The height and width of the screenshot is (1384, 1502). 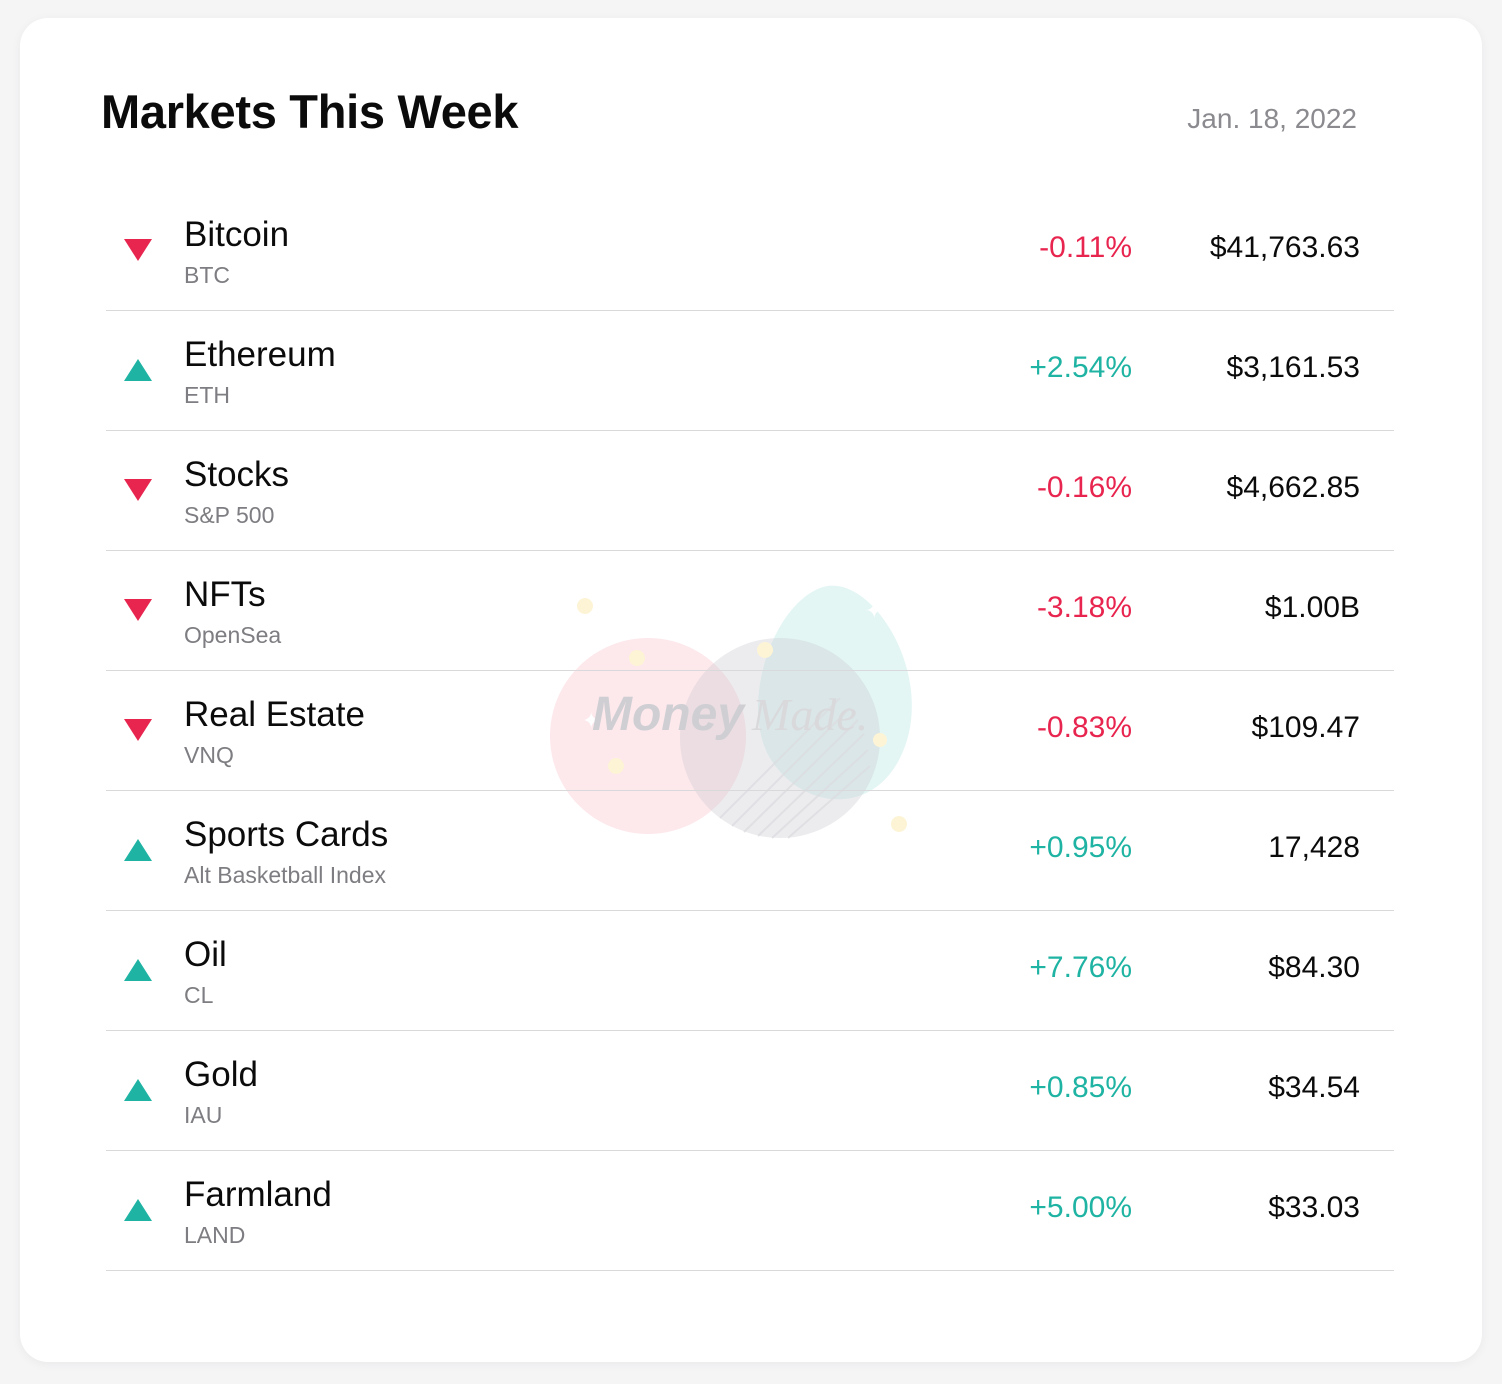 I want to click on market-name: NFTs, so click(x=225, y=594).